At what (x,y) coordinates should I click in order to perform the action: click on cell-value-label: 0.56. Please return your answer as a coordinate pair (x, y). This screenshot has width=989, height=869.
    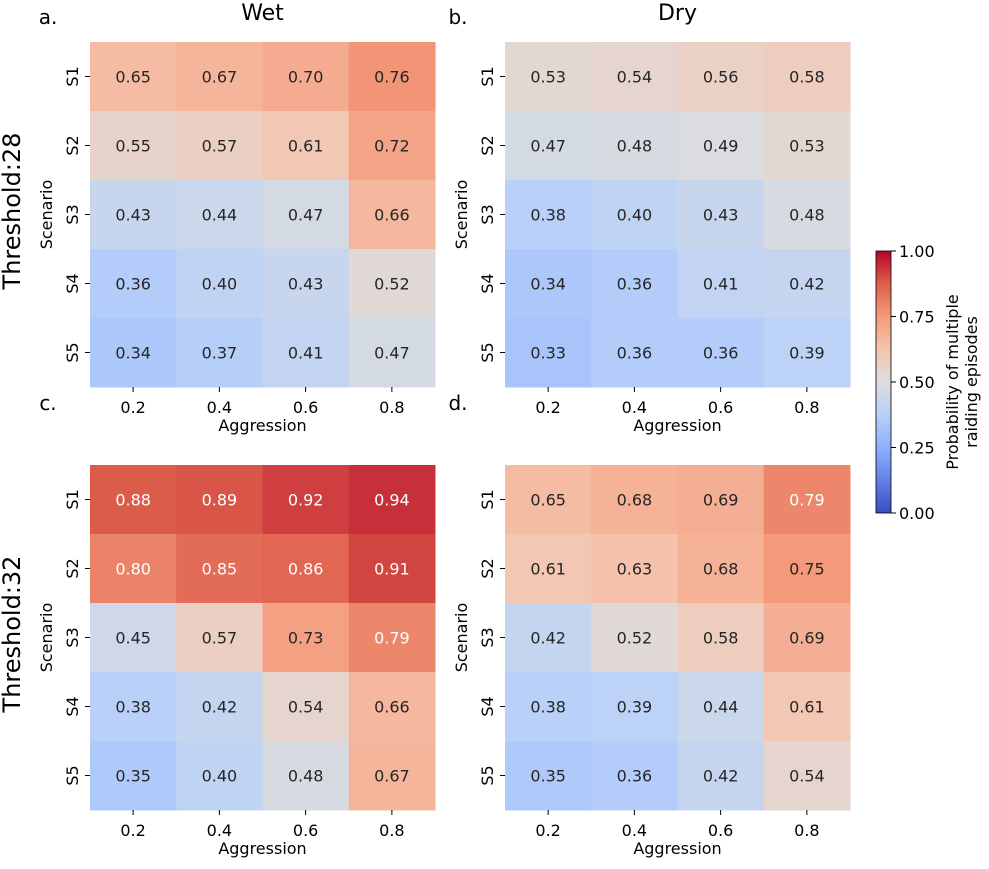
    Looking at the image, I should click on (721, 77).